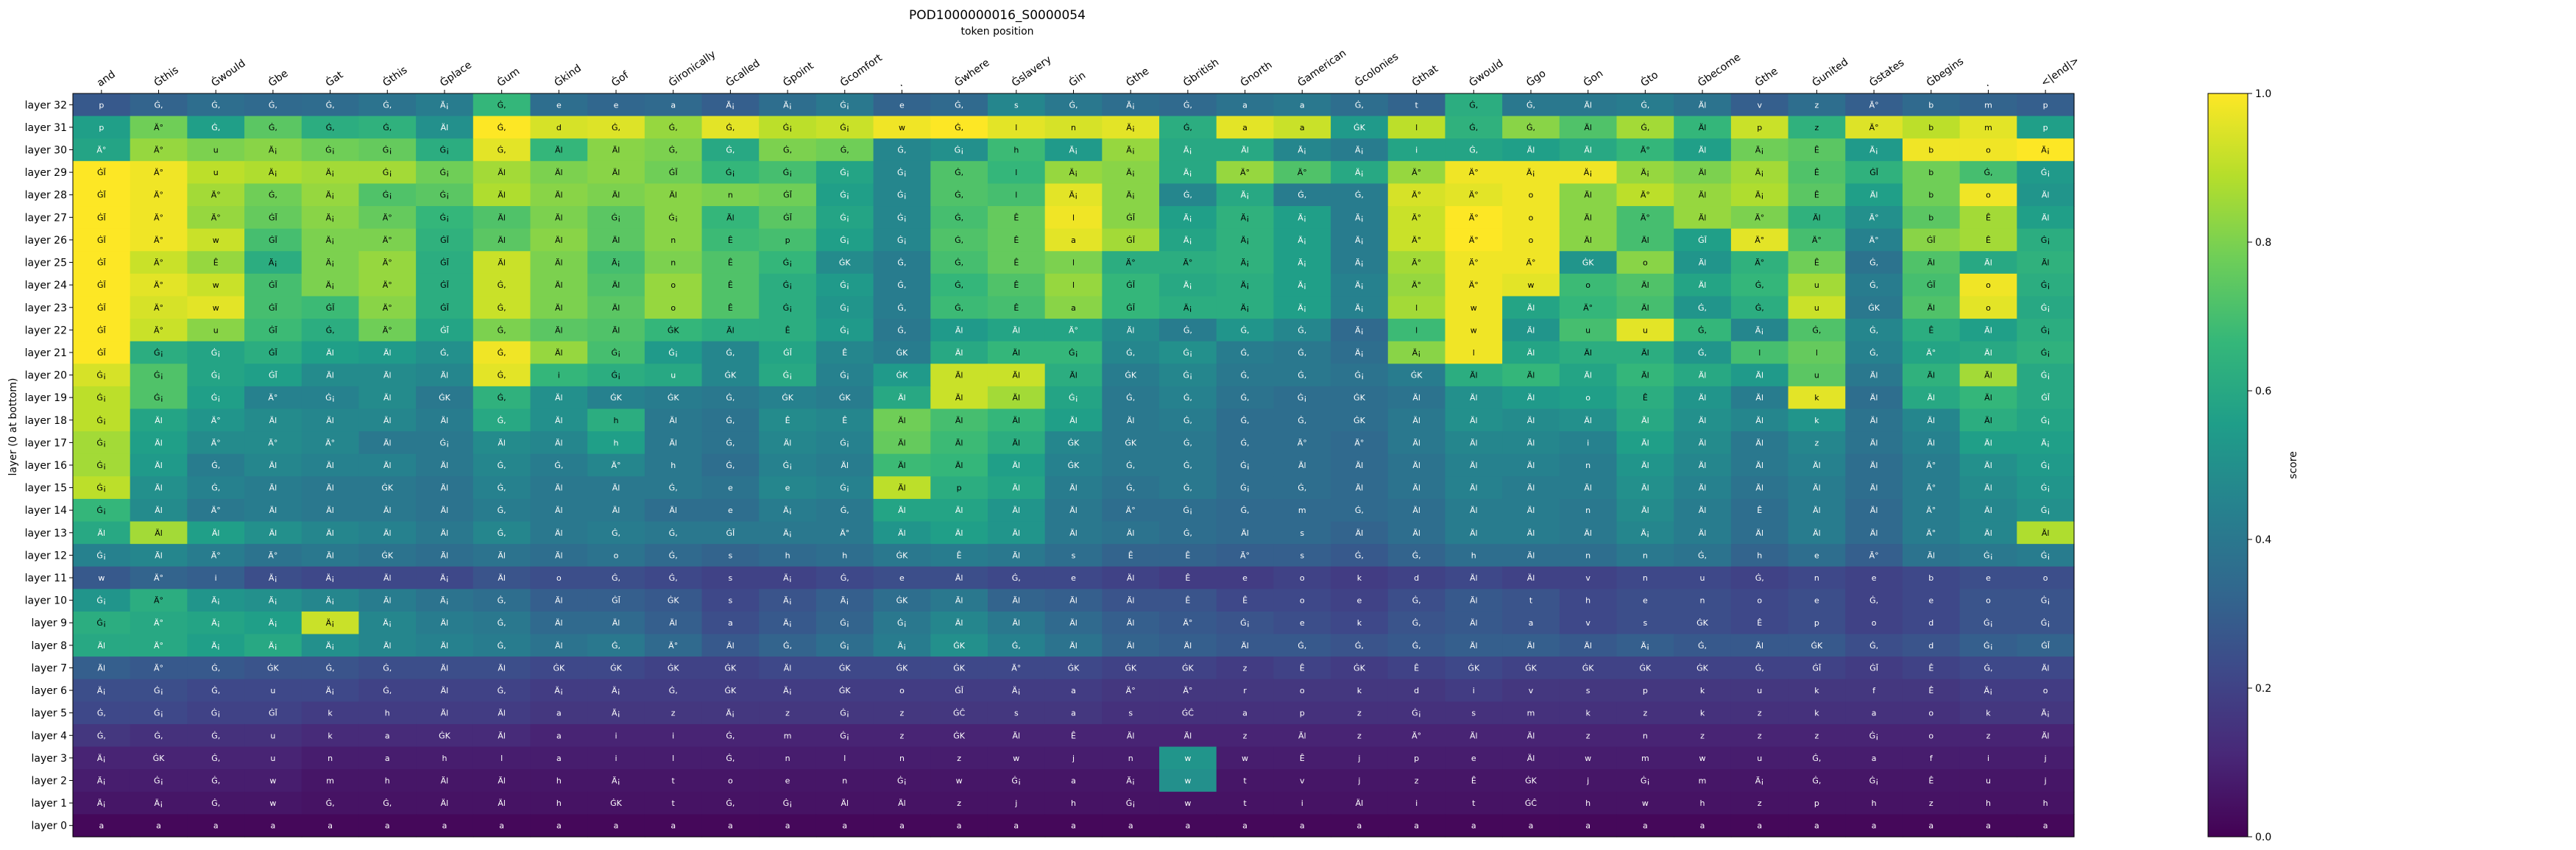 Image resolution: width=2576 pixels, height=850 pixels. What do you see at coordinates (2060, 71) in the screenshot?
I see `x-tick-label: <|end|>` at bounding box center [2060, 71].